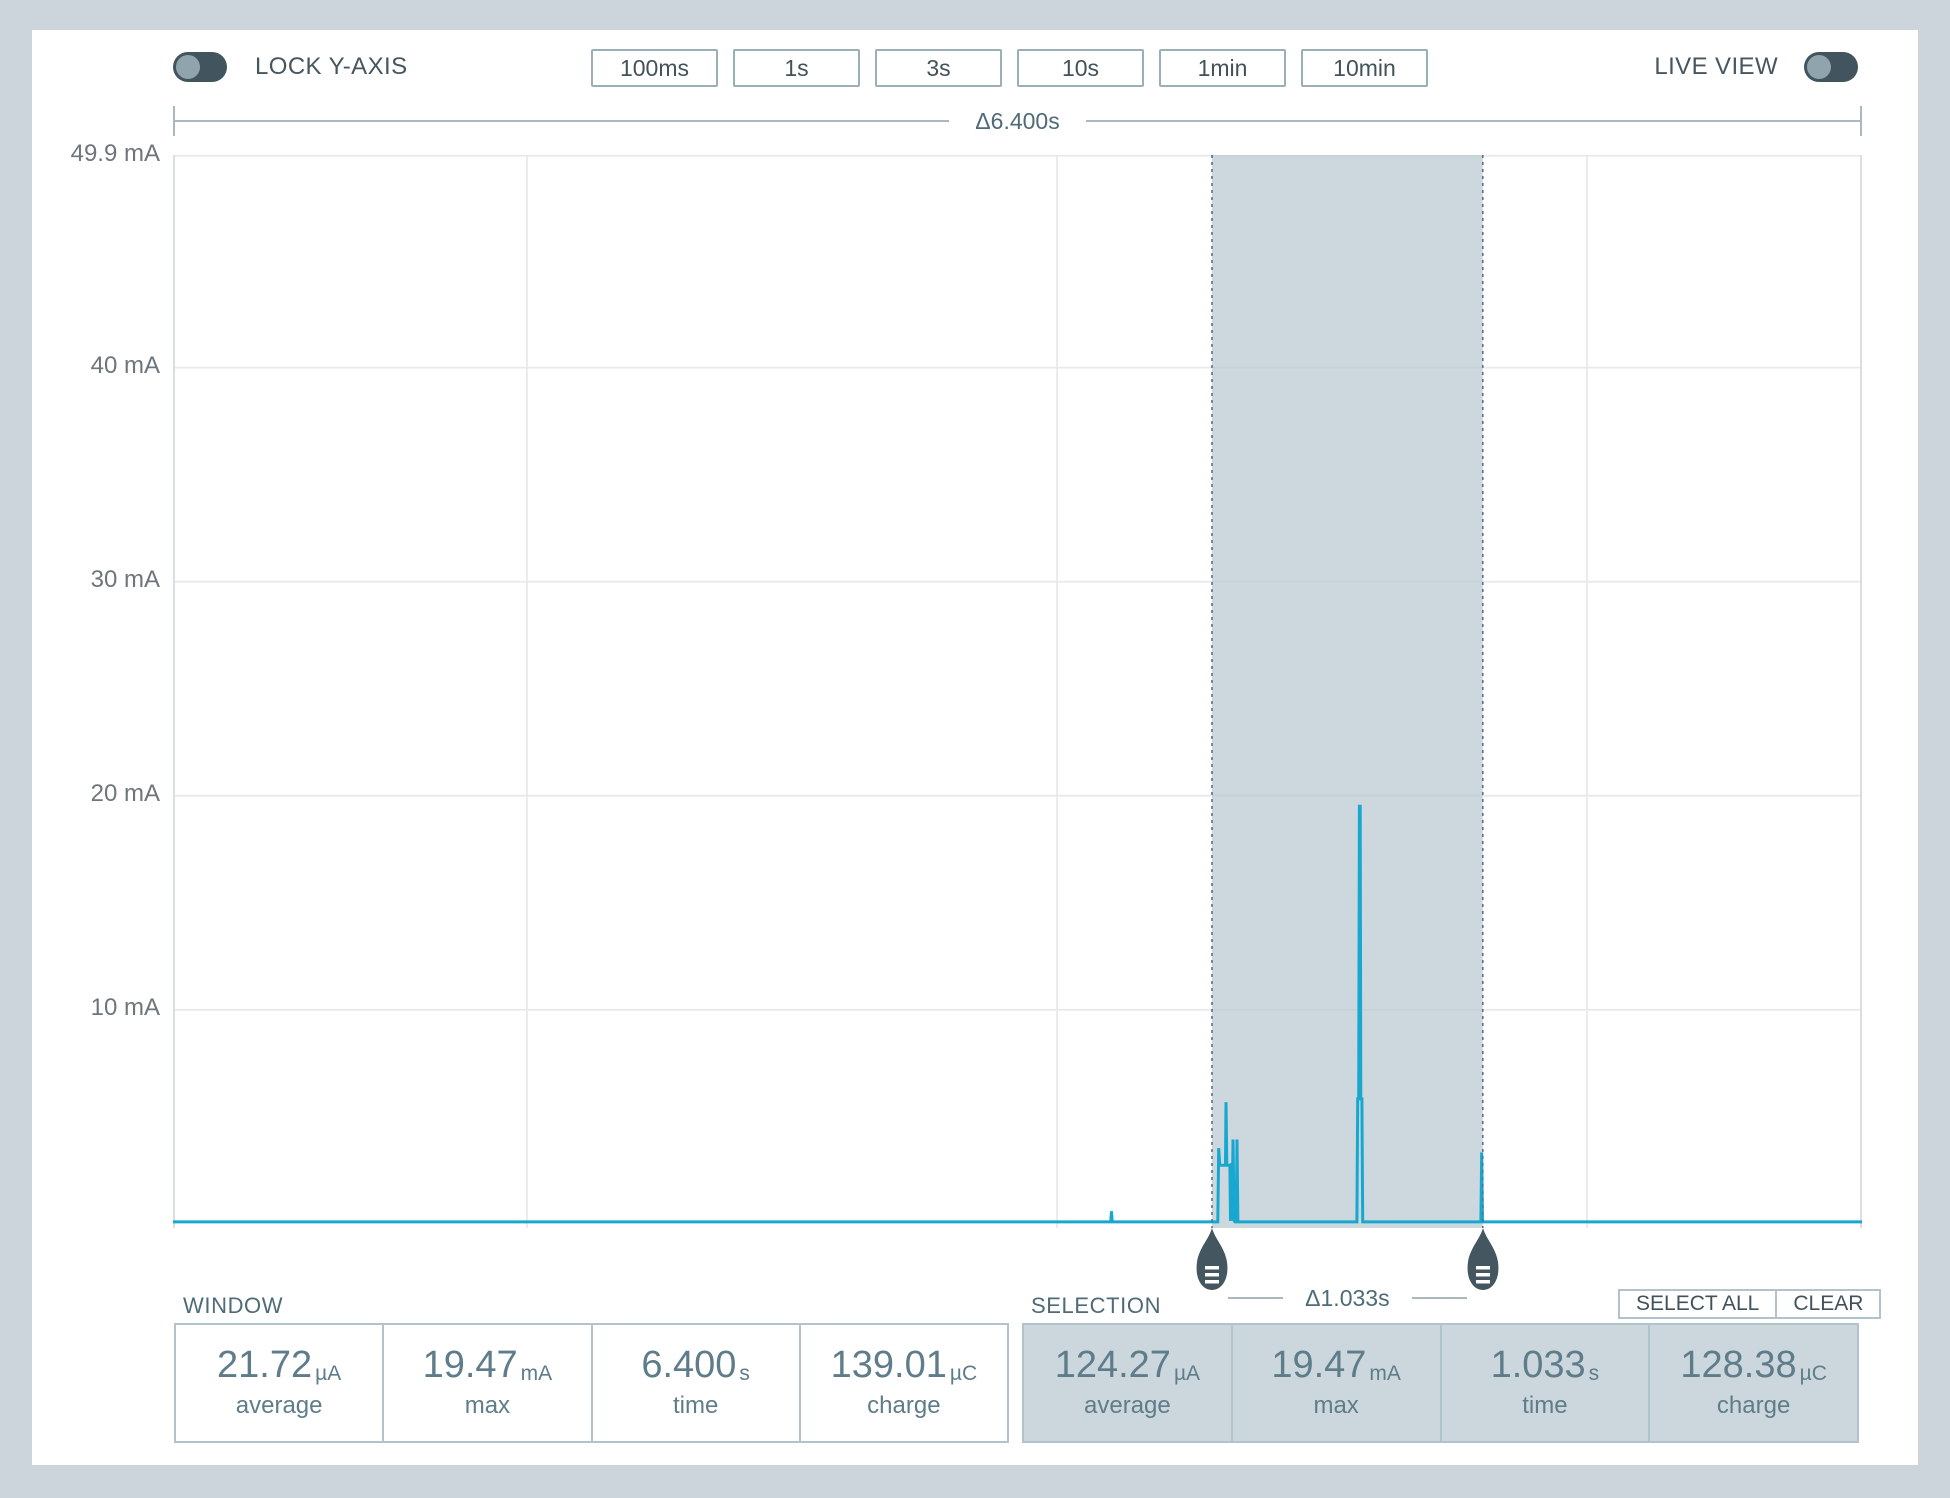 The height and width of the screenshot is (1498, 1950). Describe the element at coordinates (1716, 66) in the screenshot. I see `live-view-label: LIVE VIEW` at that location.